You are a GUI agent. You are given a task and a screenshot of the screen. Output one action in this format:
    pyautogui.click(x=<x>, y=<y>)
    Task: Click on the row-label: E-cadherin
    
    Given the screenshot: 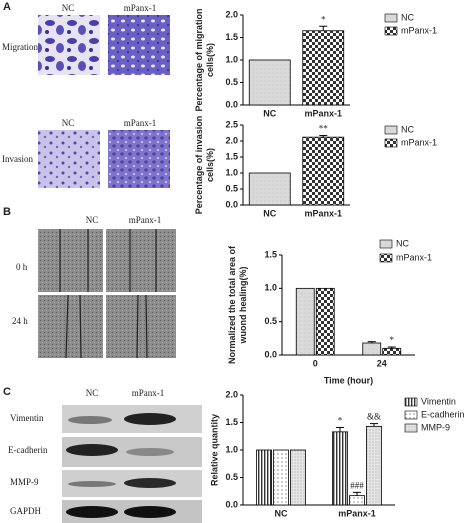 What is the action you would take?
    pyautogui.click(x=28, y=450)
    